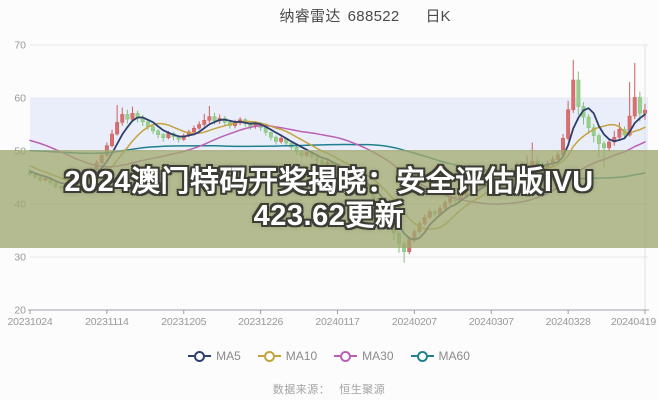  Describe the element at coordinates (20, 258) in the screenshot. I see `y-axis-label: 30` at that location.